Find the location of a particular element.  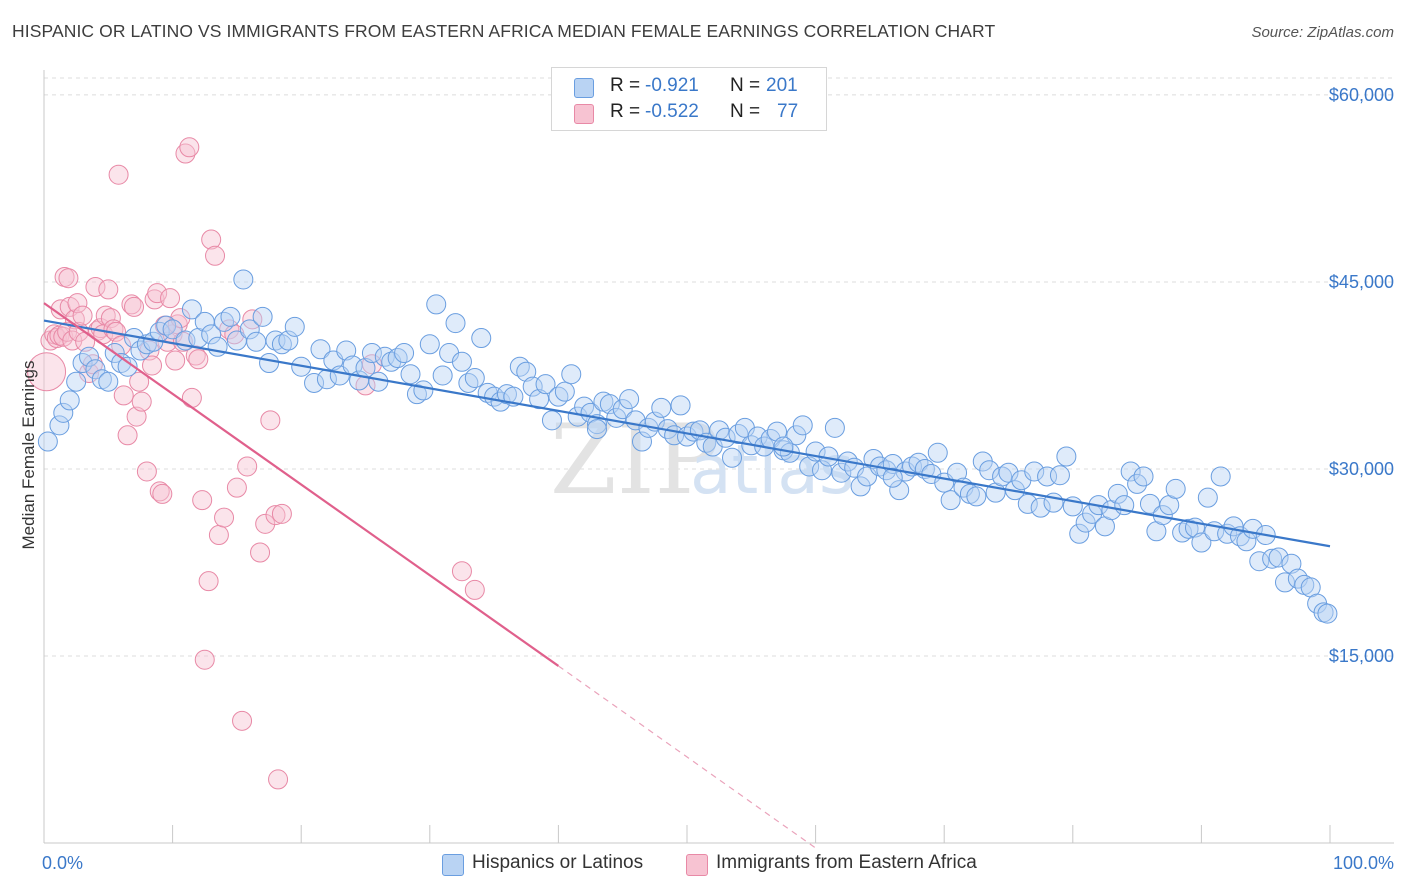

watermark-atlas: atlas is located at coordinates (772, 470).